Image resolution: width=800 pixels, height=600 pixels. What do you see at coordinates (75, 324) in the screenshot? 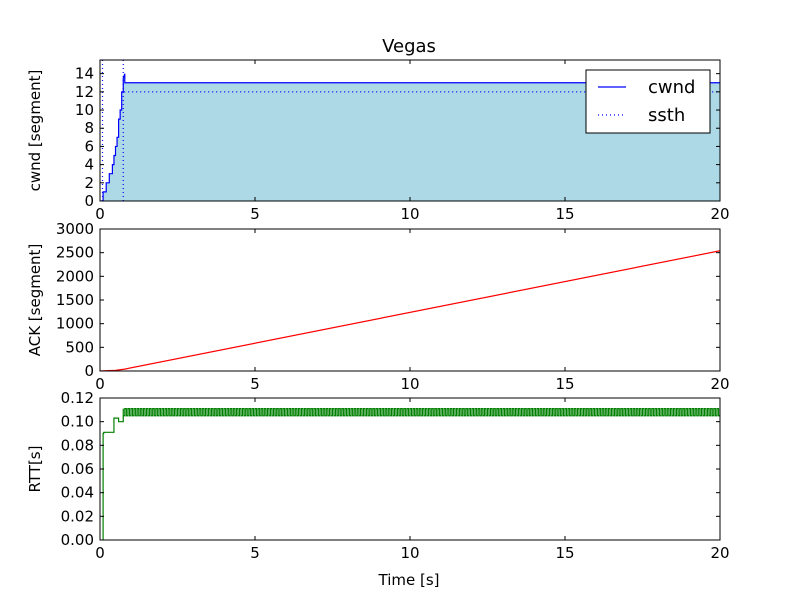
I see `y-tick-label: 1000` at bounding box center [75, 324].